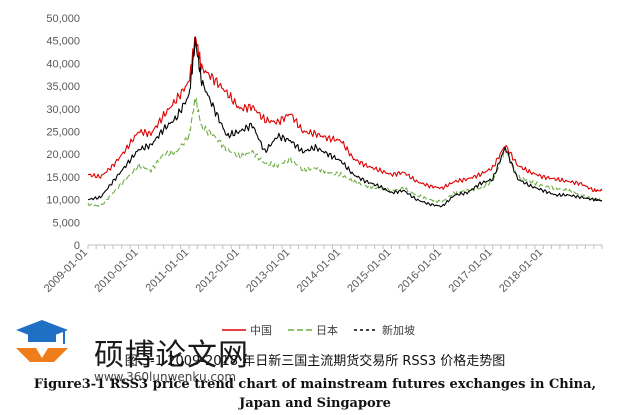  What do you see at coordinates (420, 271) in the screenshot?
I see `x-tick-label: 2016-01-01` at bounding box center [420, 271].